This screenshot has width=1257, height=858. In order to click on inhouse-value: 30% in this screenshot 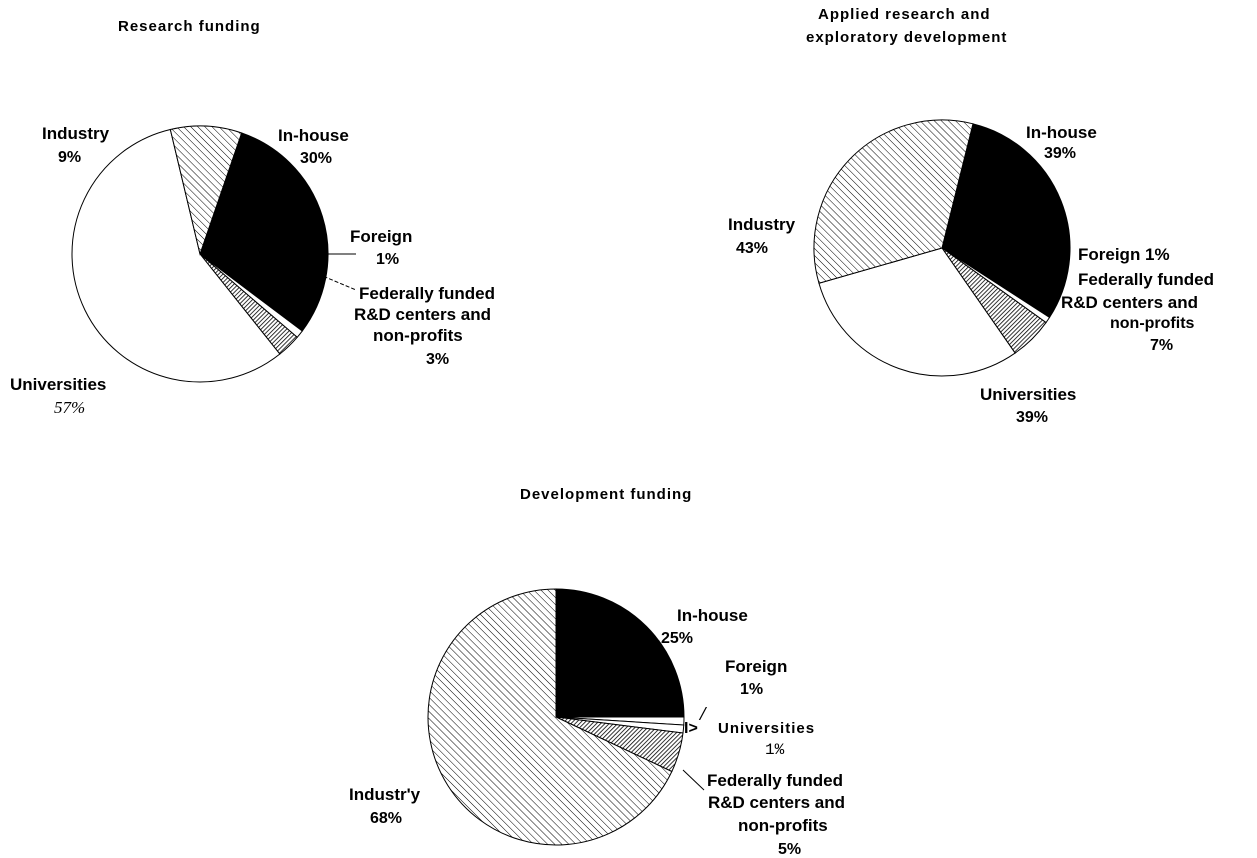, I will do `click(316, 158)`.